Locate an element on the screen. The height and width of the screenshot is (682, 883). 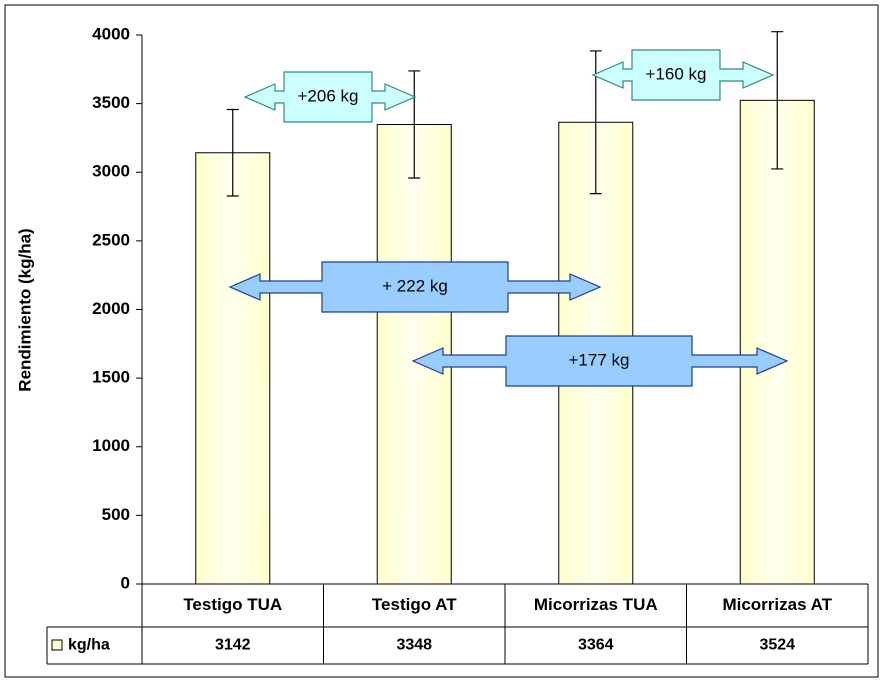
x-tick-label: Micorrizas TUA is located at coordinates (596, 604).